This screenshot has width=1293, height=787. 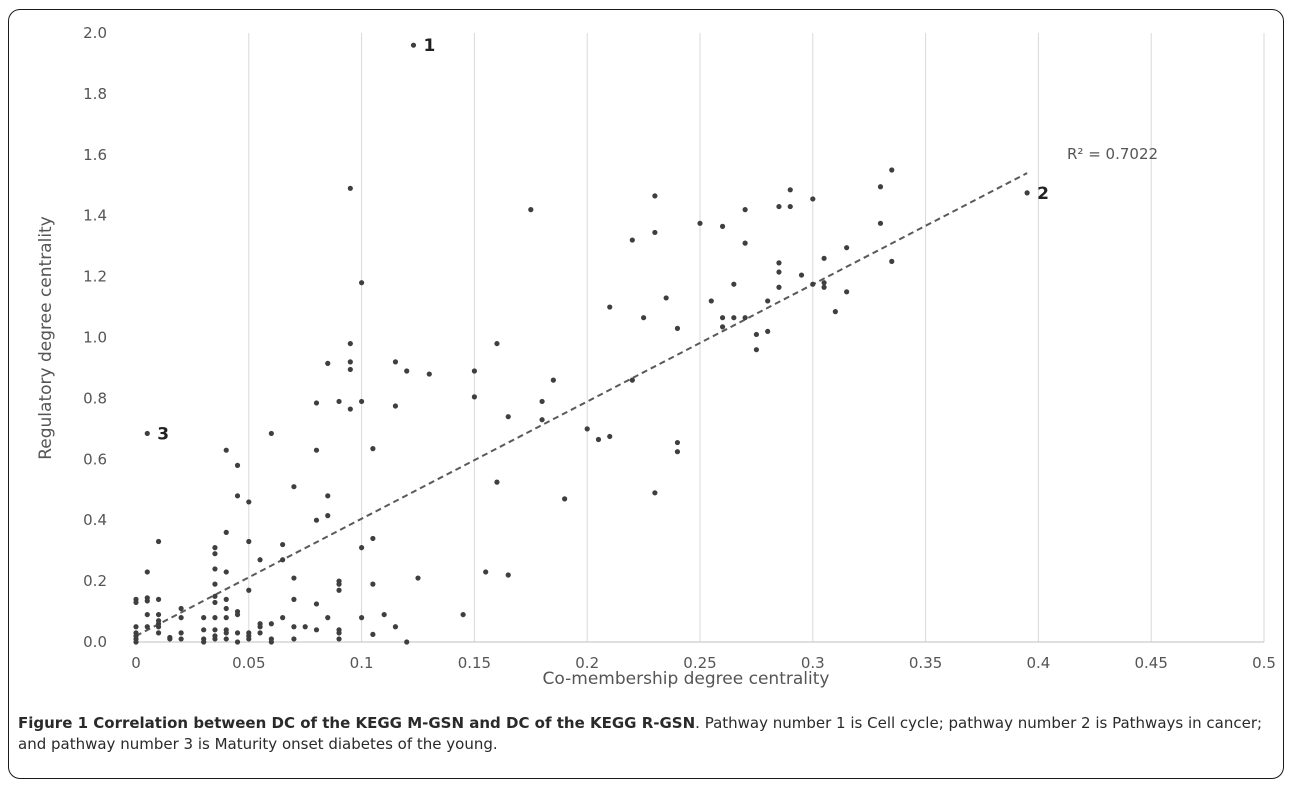 What do you see at coordinates (95, 337) in the screenshot?
I see `y-tick-labels: 0.0 0.2 0.4 0.6 0.8 1.0 1.2 1.4 1.6 1.8 2.0` at bounding box center [95, 337].